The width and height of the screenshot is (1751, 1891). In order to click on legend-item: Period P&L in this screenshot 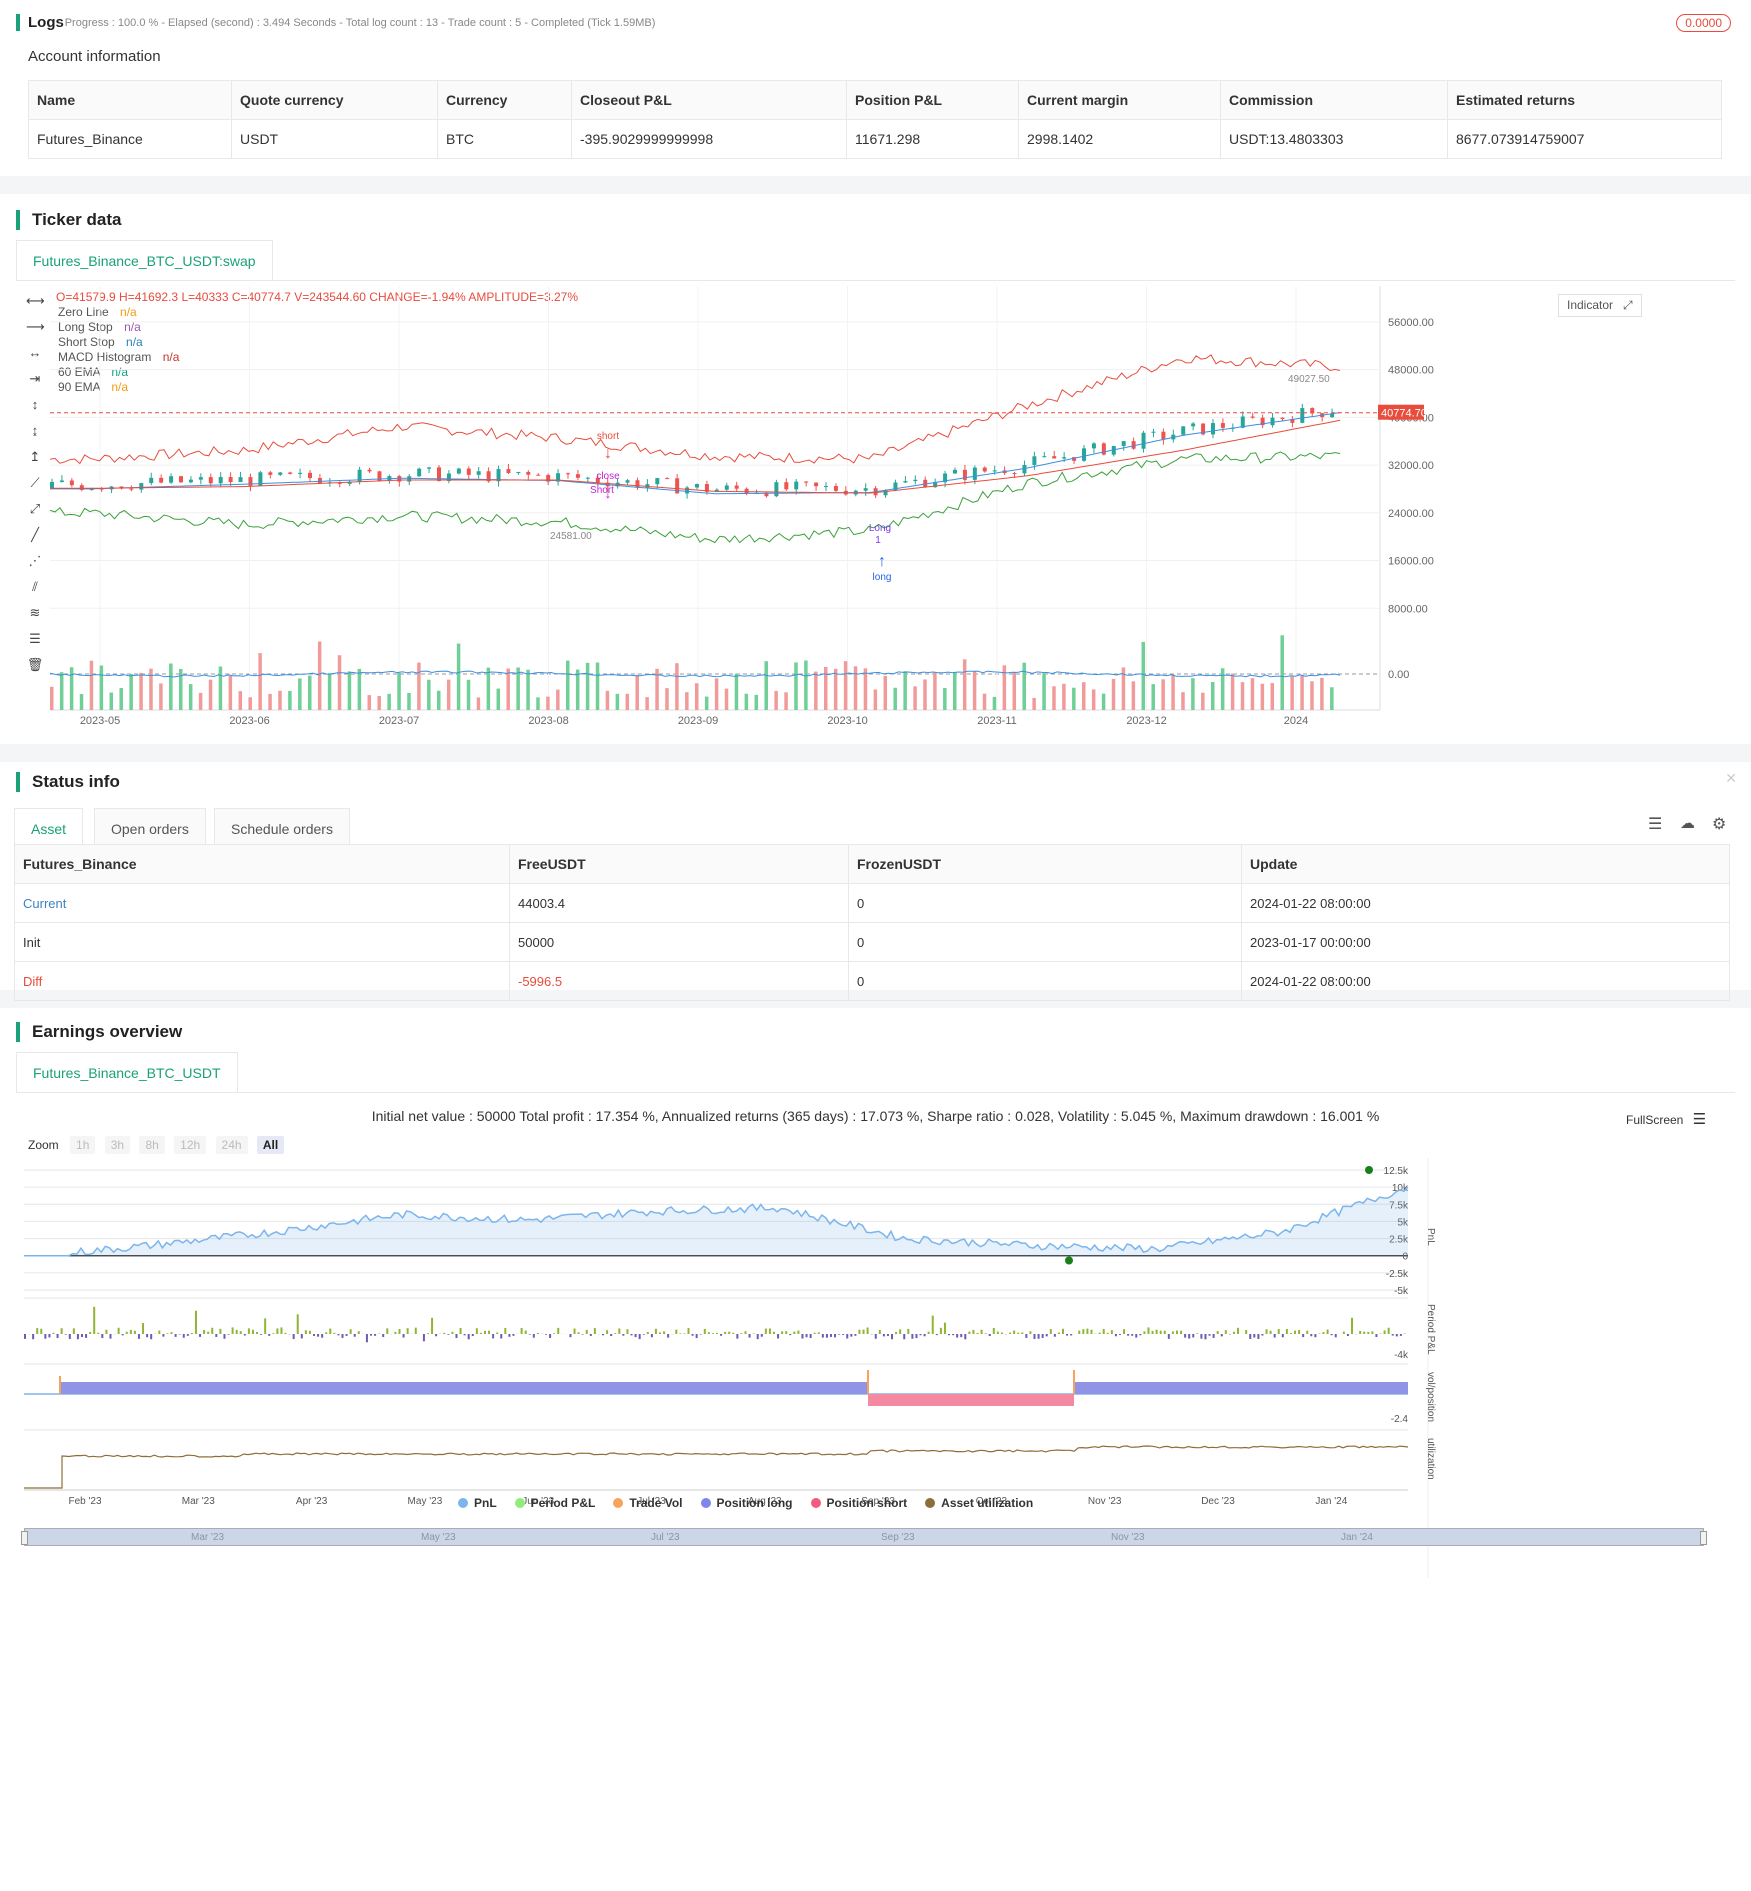, I will do `click(554, 1503)`.